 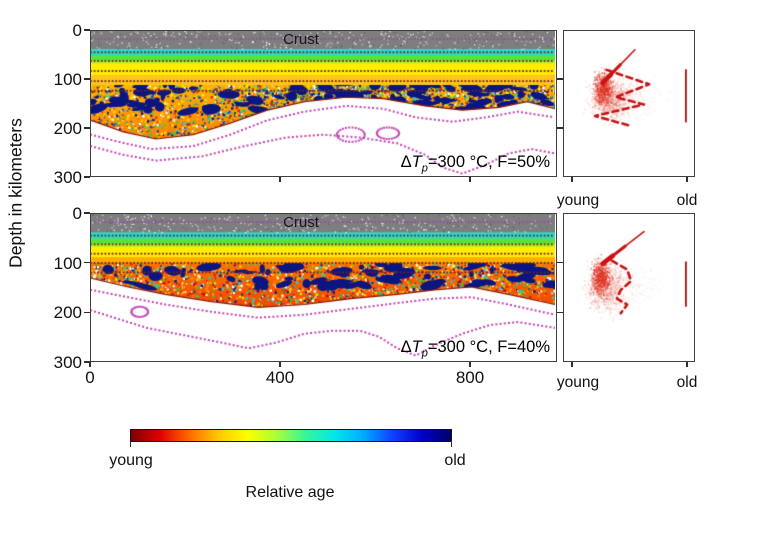 I want to click on young-label-bottom-row: young, so click(x=578, y=382).